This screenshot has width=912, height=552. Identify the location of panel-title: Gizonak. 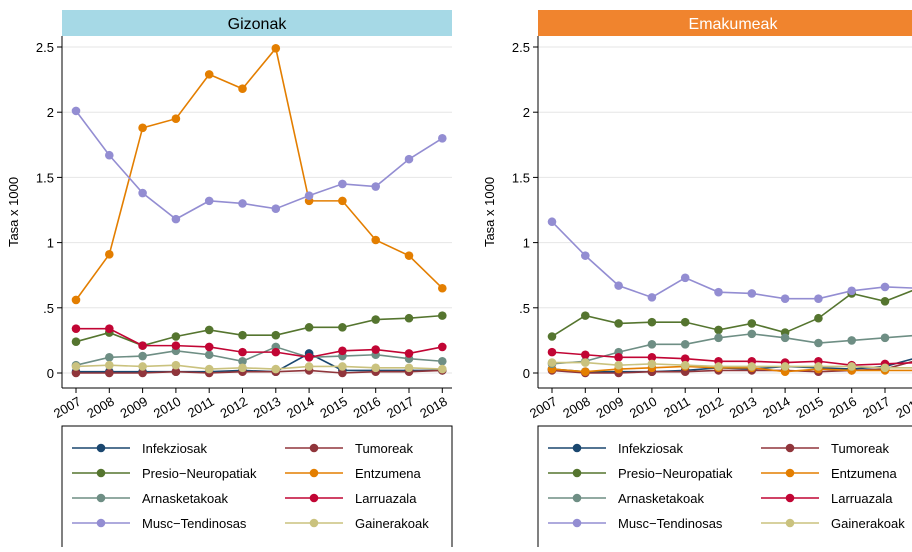
(258, 24).